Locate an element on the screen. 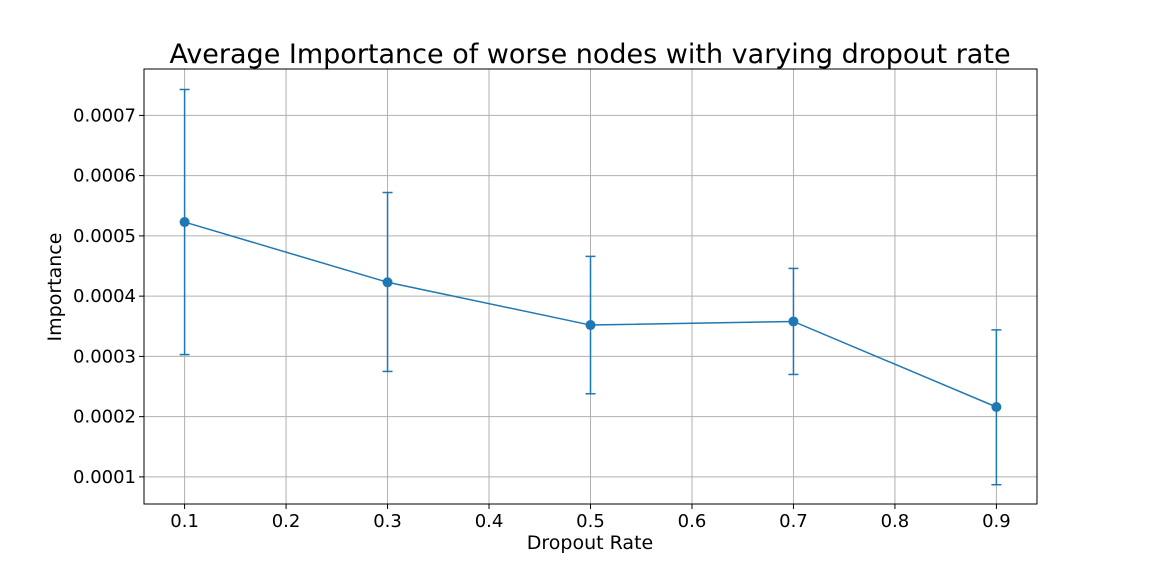  x-tick-label: 0.8 is located at coordinates (895, 521).